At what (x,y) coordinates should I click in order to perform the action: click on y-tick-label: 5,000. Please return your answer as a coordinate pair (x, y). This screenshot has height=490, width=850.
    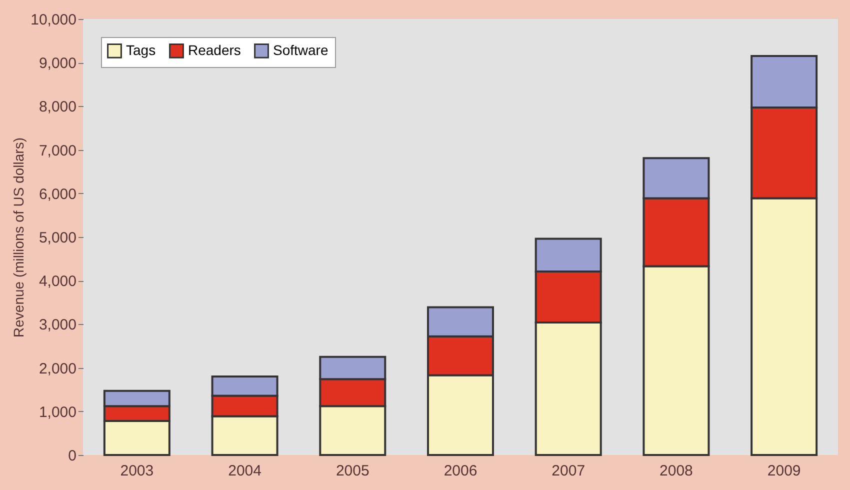
    Looking at the image, I should click on (57, 238).